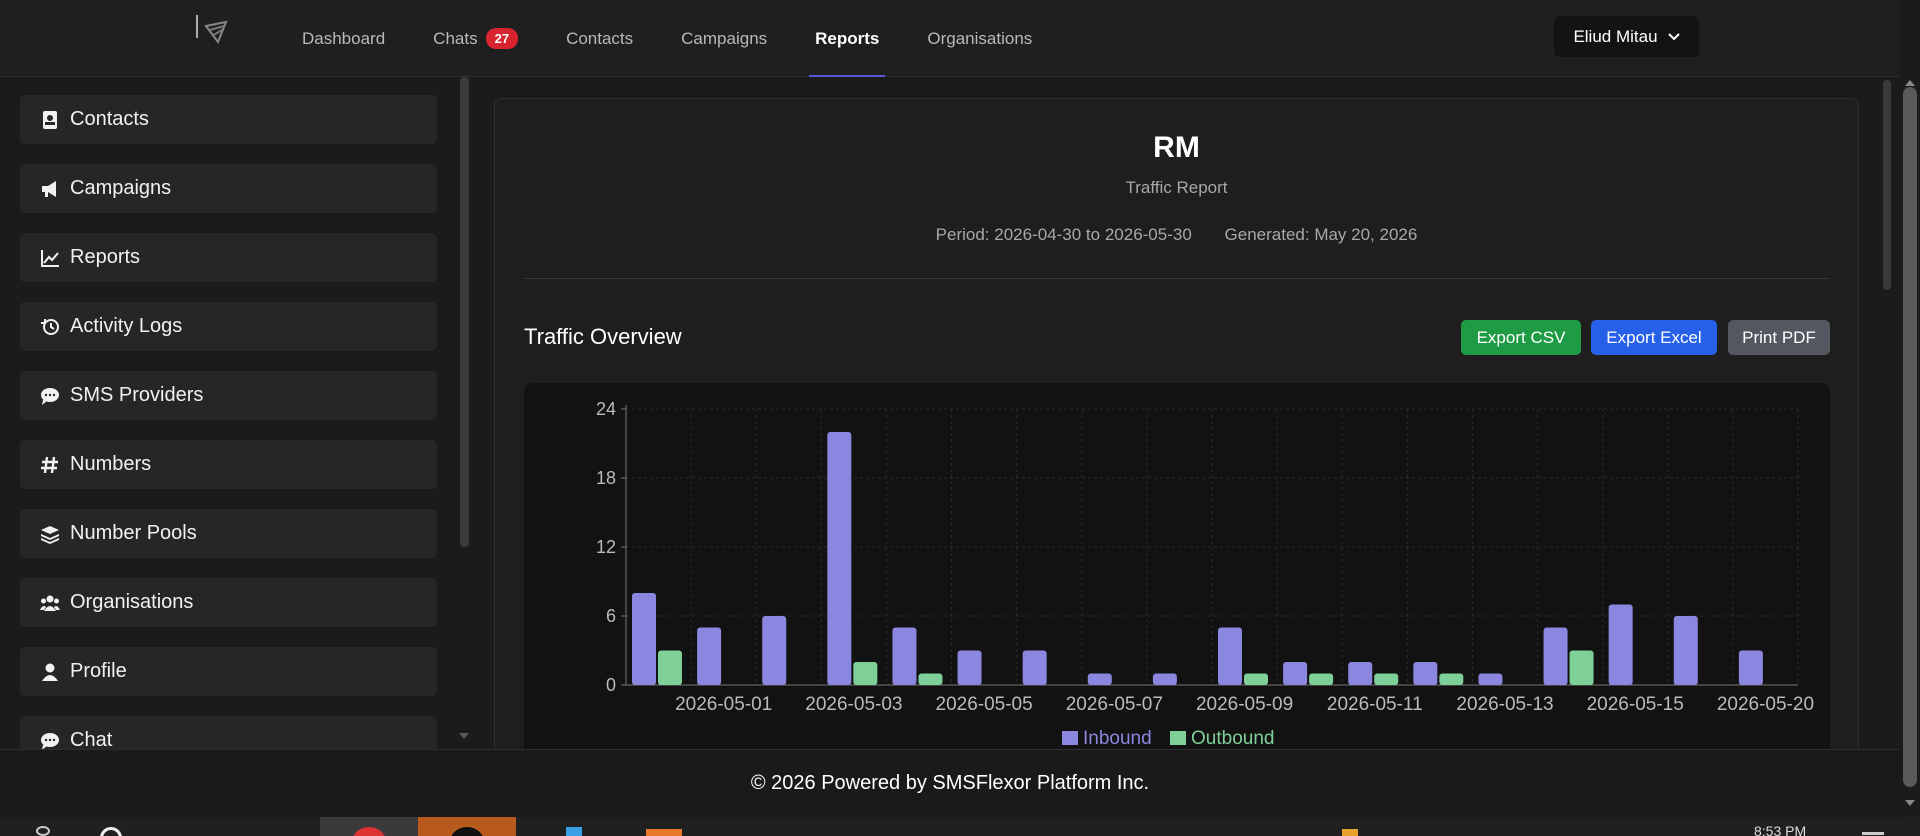 The width and height of the screenshot is (1920, 836). Describe the element at coordinates (1232, 738) in the screenshot. I see `legend-label-outbound: Outbound` at that location.